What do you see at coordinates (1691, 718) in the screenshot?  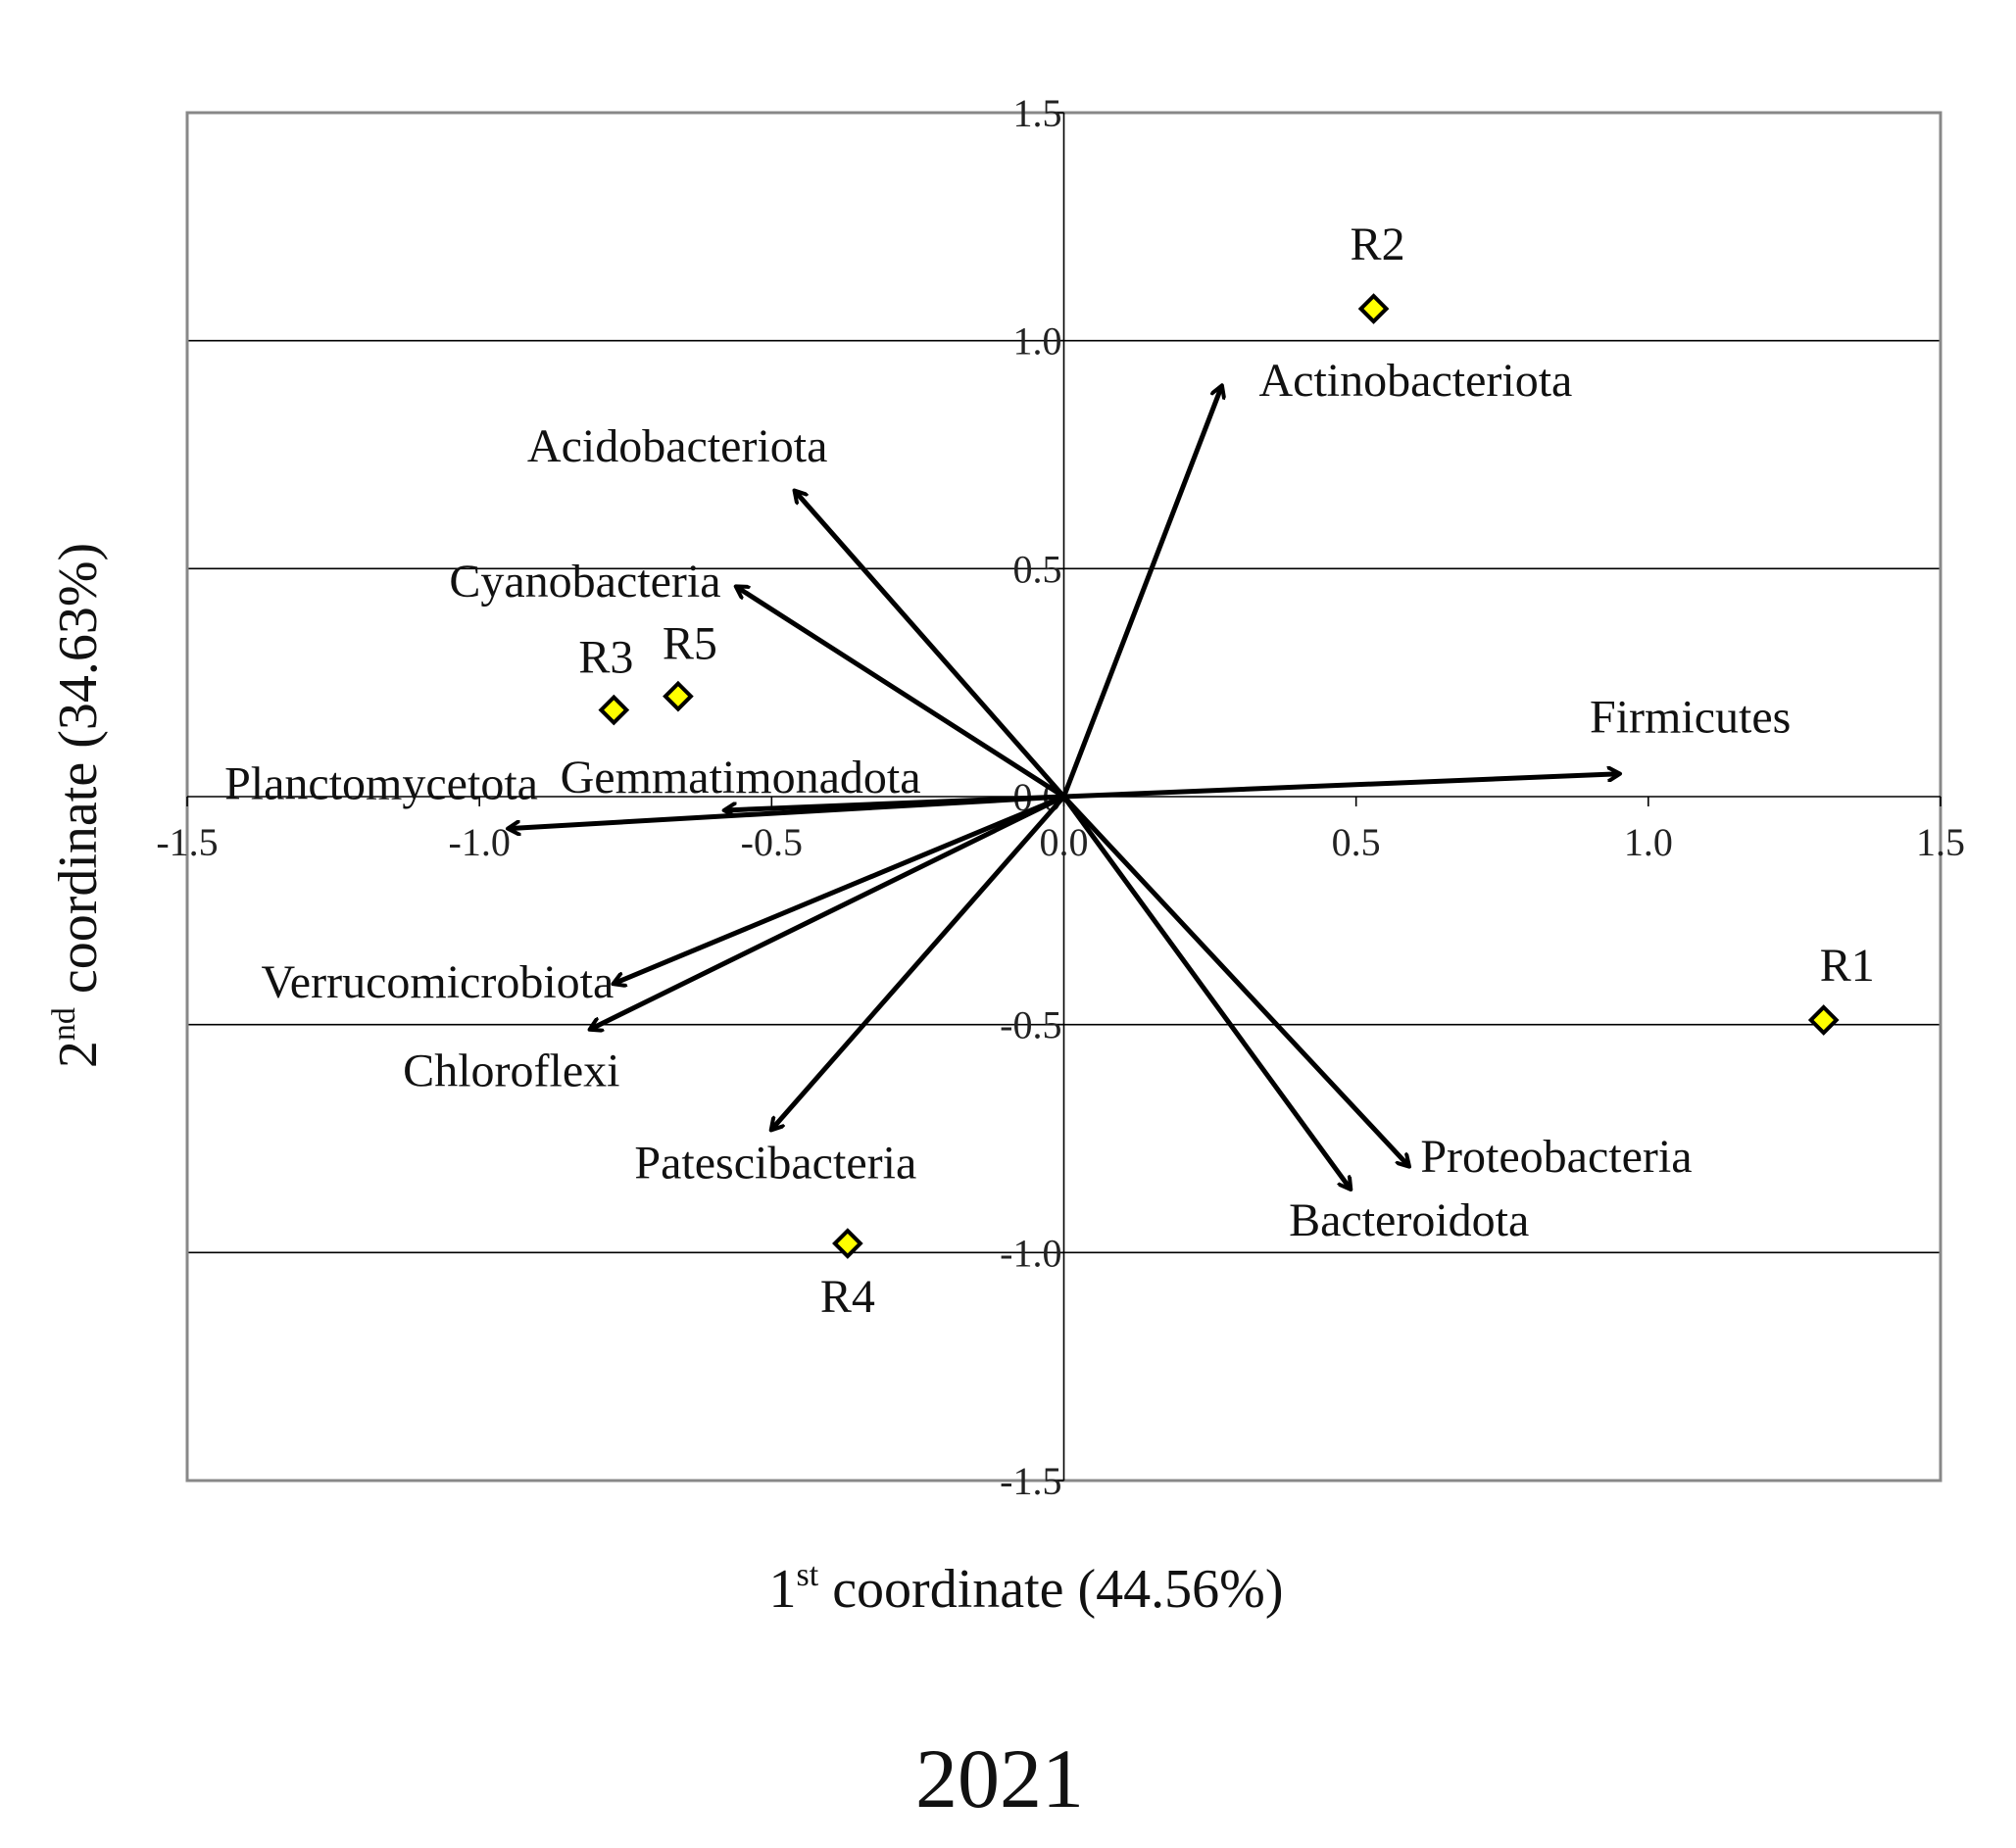 I see `vector-label: Firmicutes` at bounding box center [1691, 718].